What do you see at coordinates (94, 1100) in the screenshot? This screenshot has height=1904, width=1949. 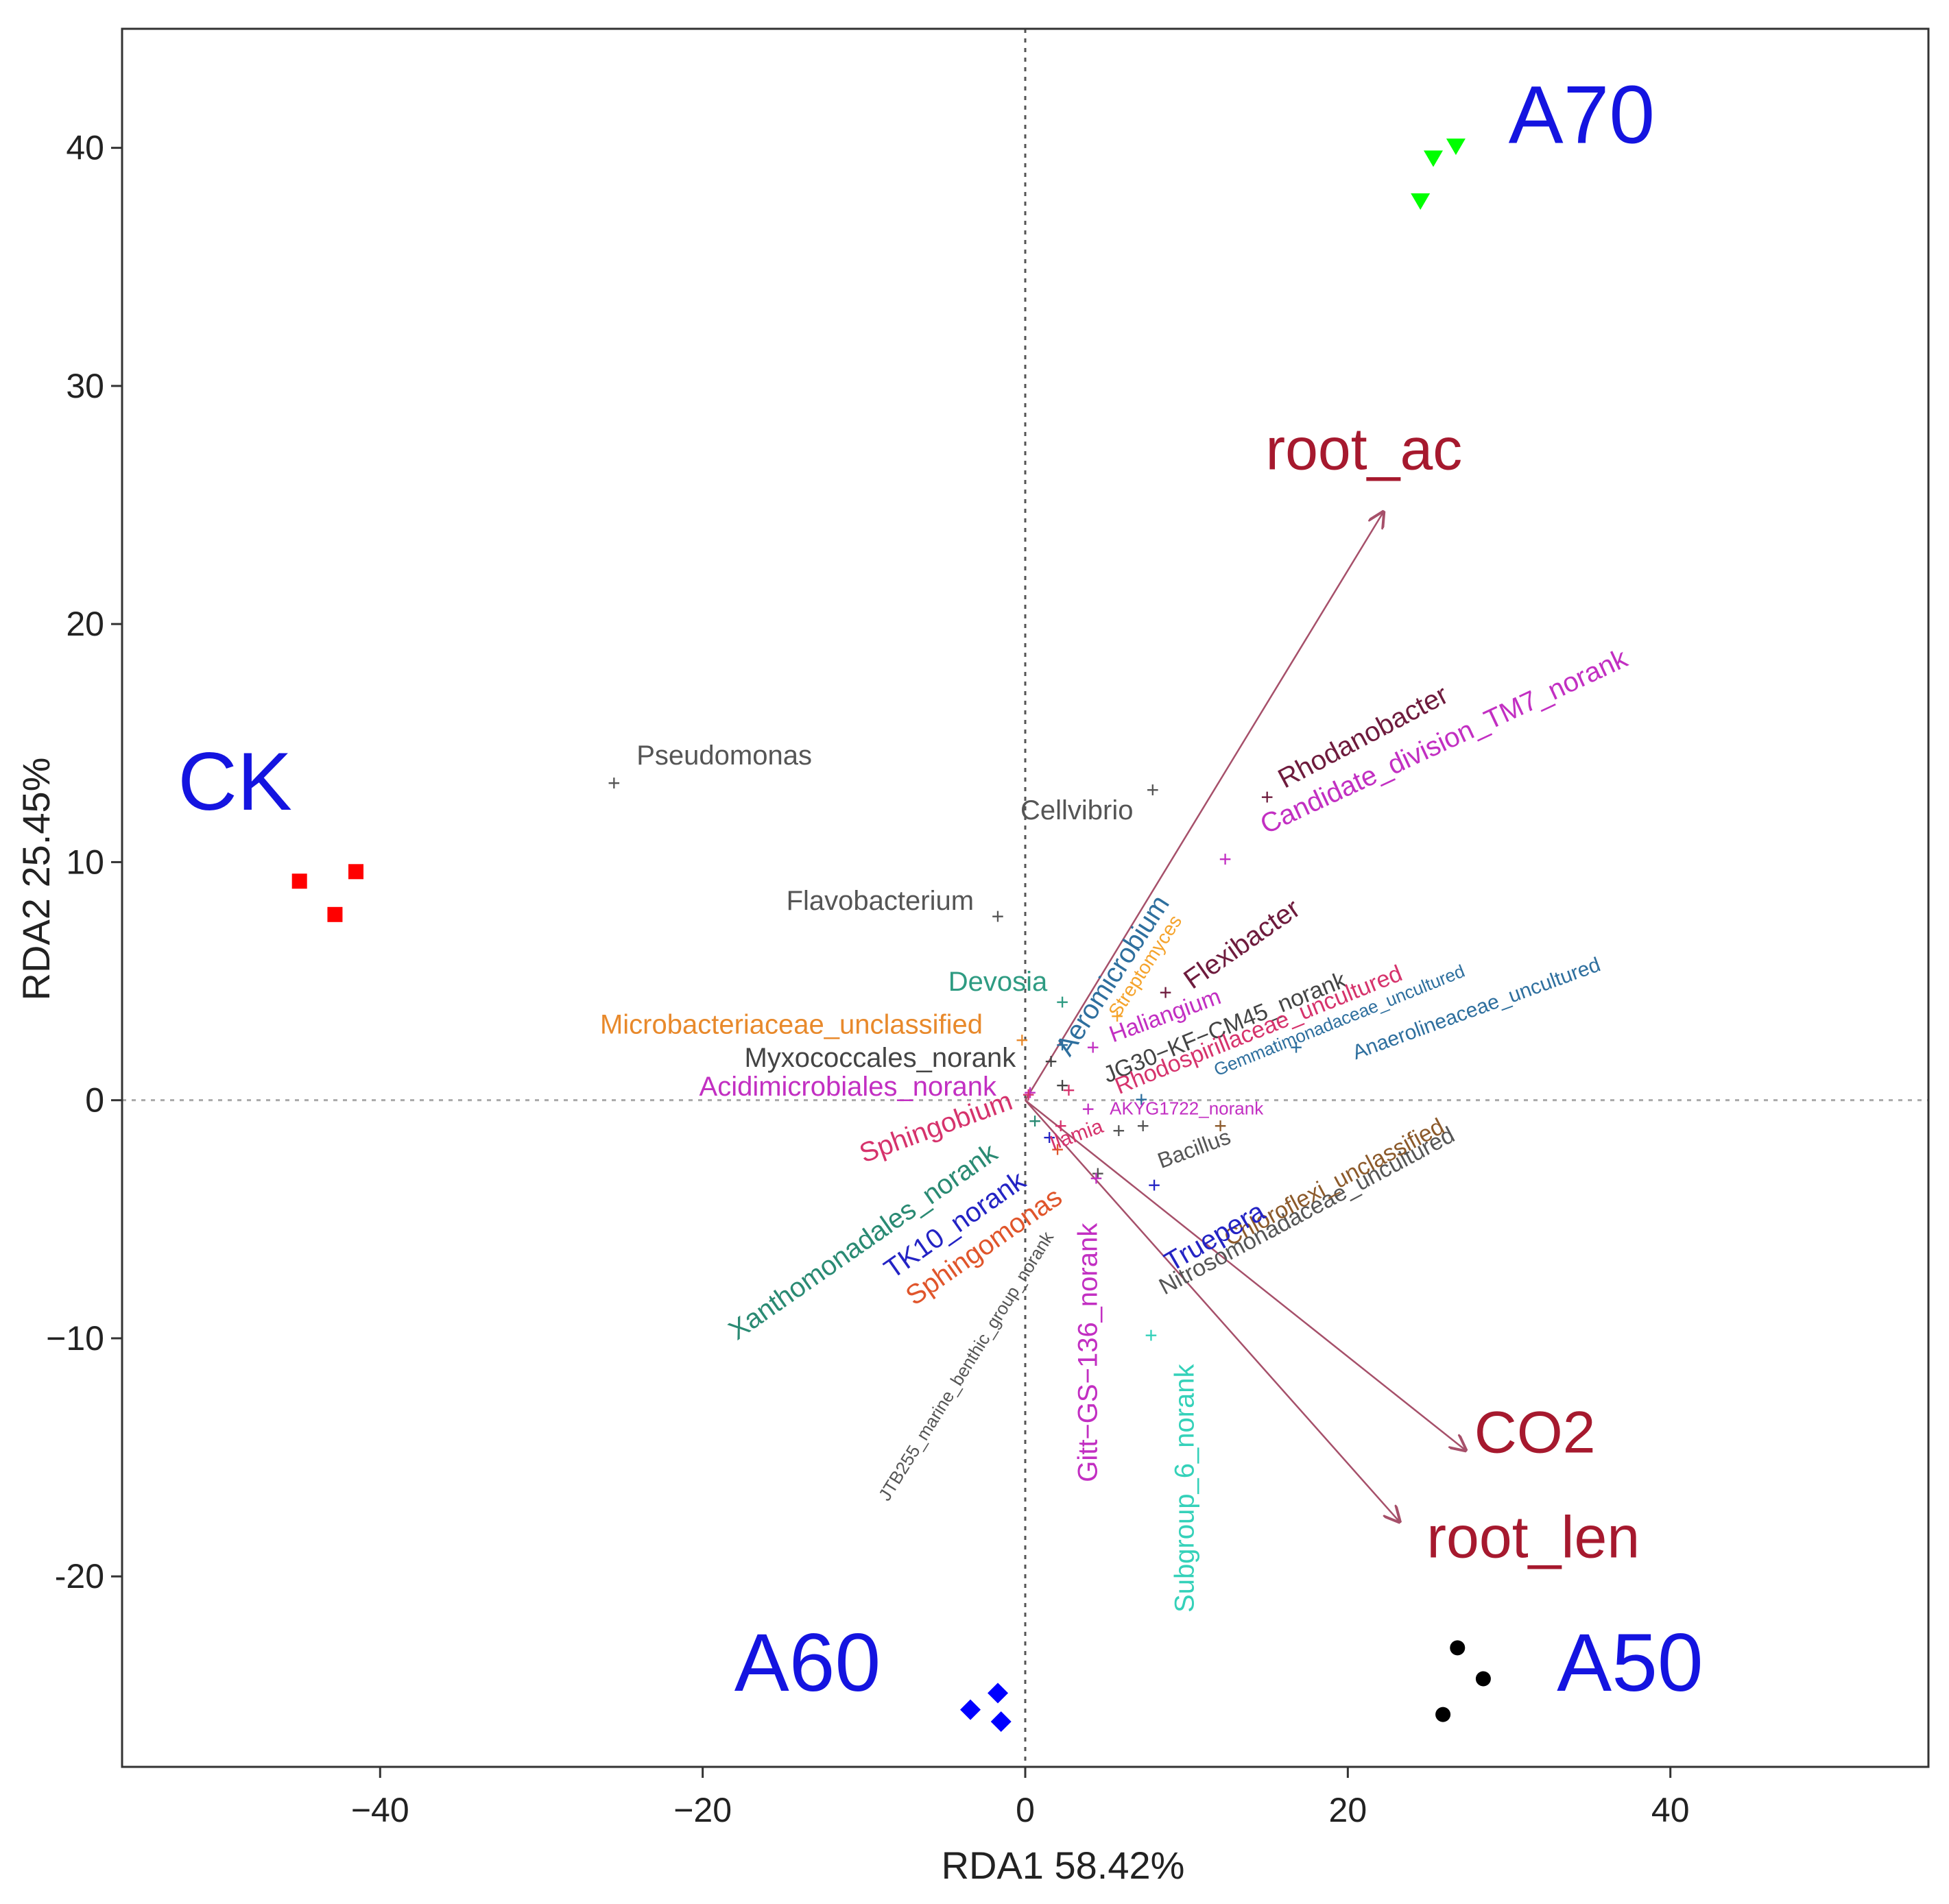 I see `y-tick-label: 0` at bounding box center [94, 1100].